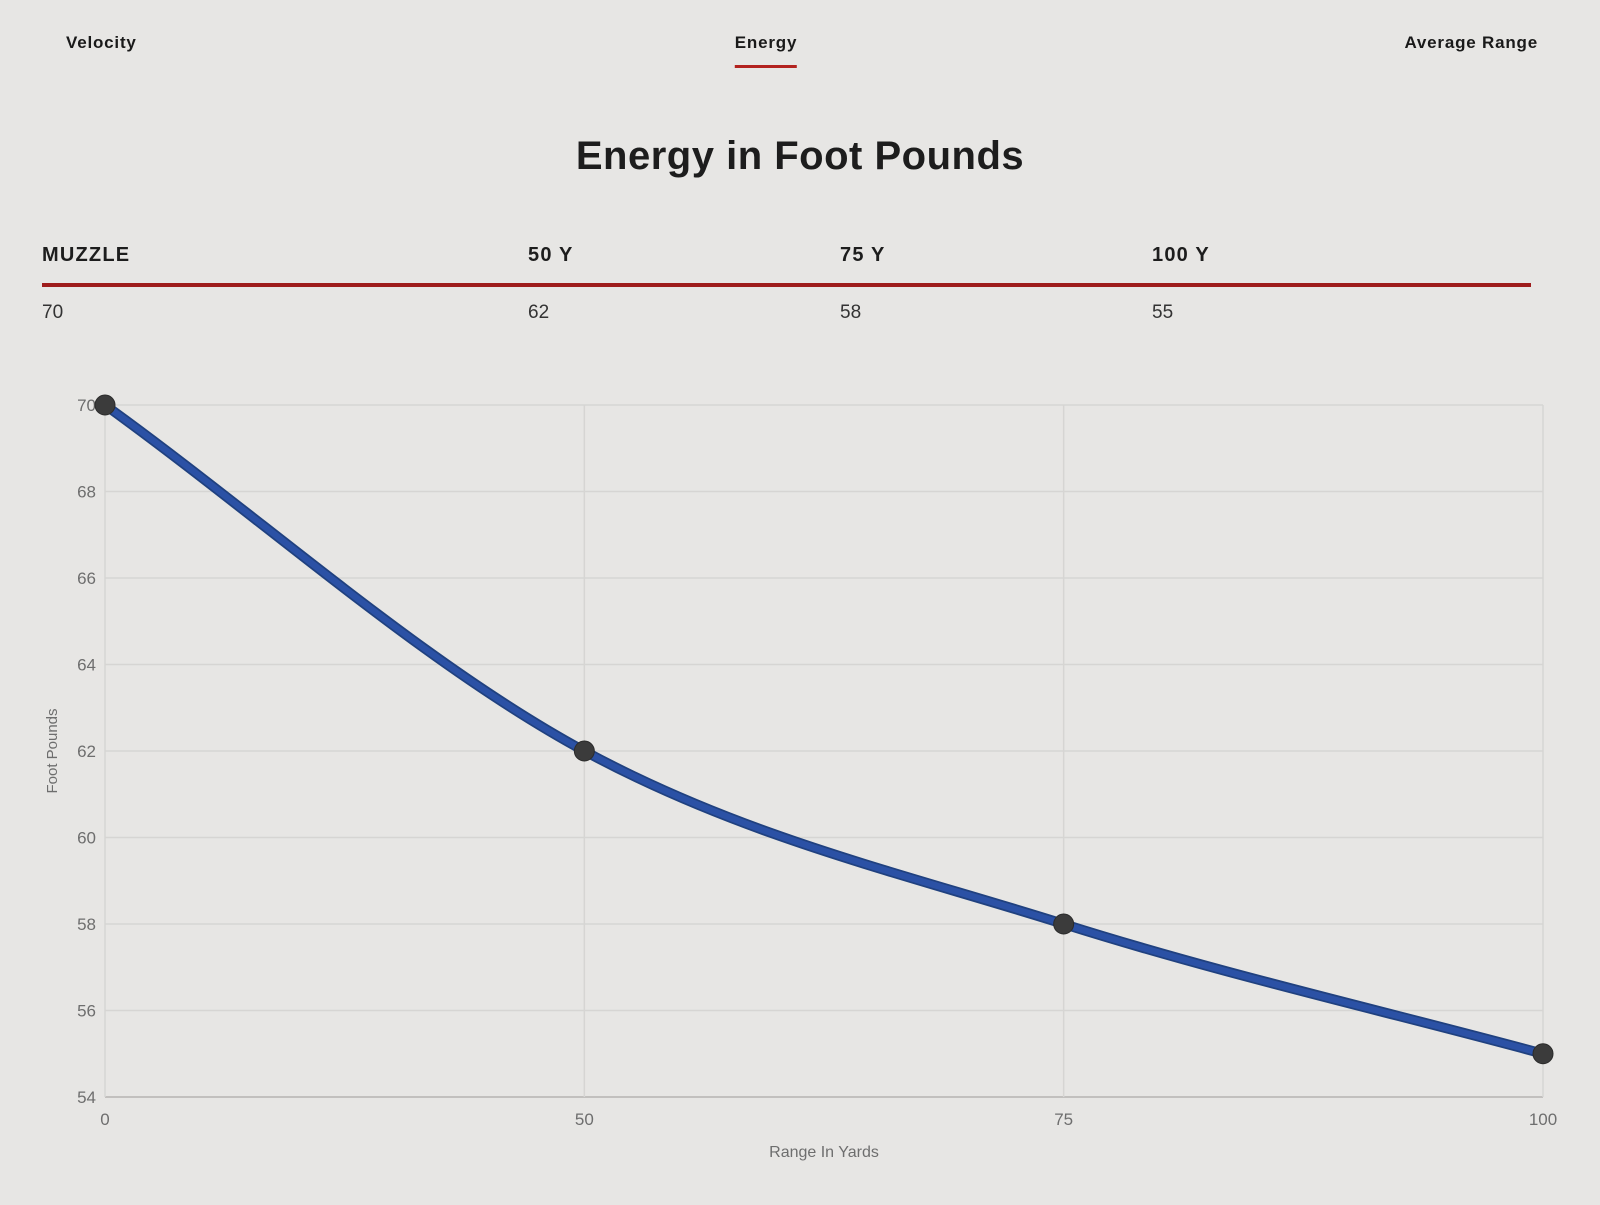  Describe the element at coordinates (101, 42) in the screenshot. I see `tab-velocity: Velocity` at that location.